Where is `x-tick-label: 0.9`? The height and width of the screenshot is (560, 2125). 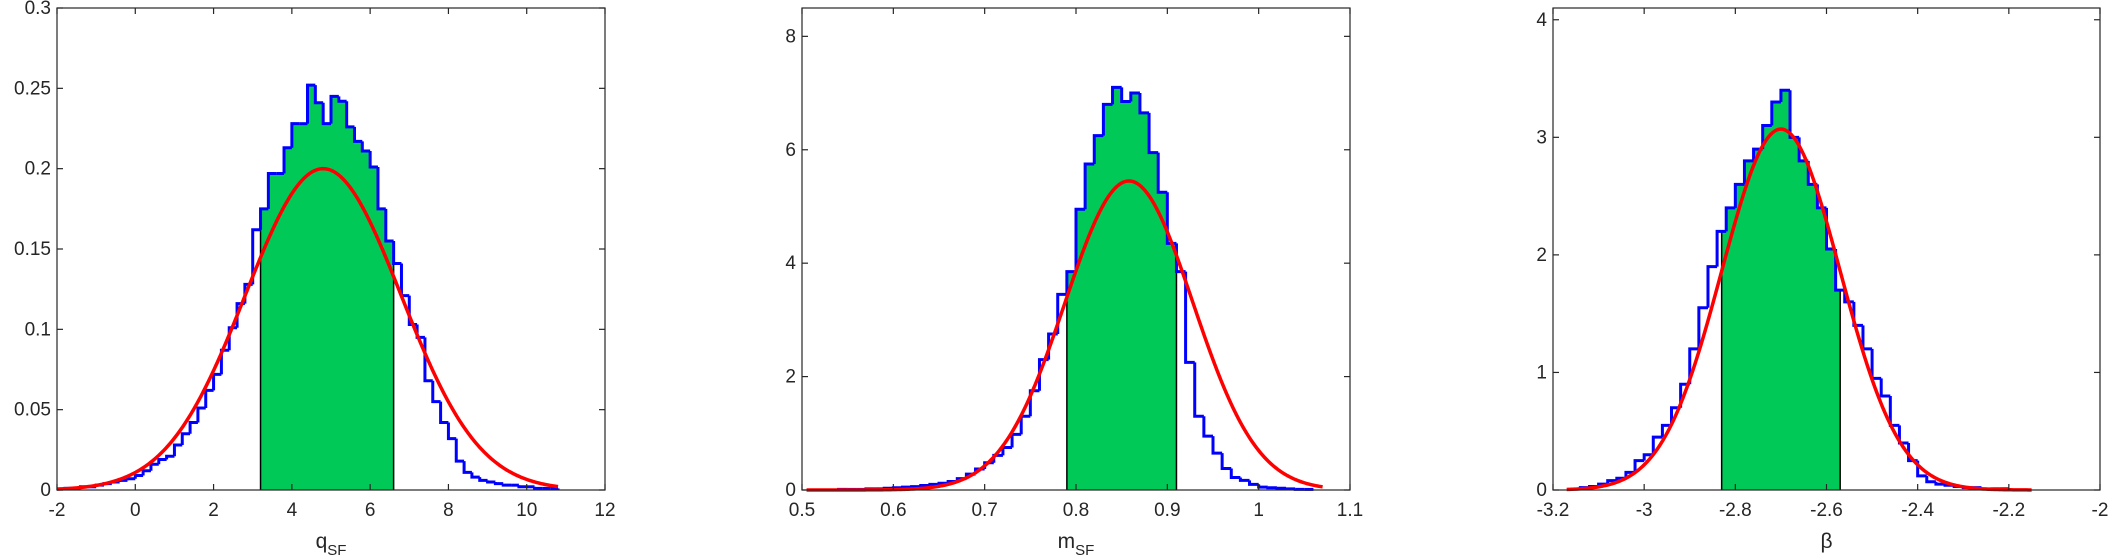 x-tick-label: 0.9 is located at coordinates (1167, 510).